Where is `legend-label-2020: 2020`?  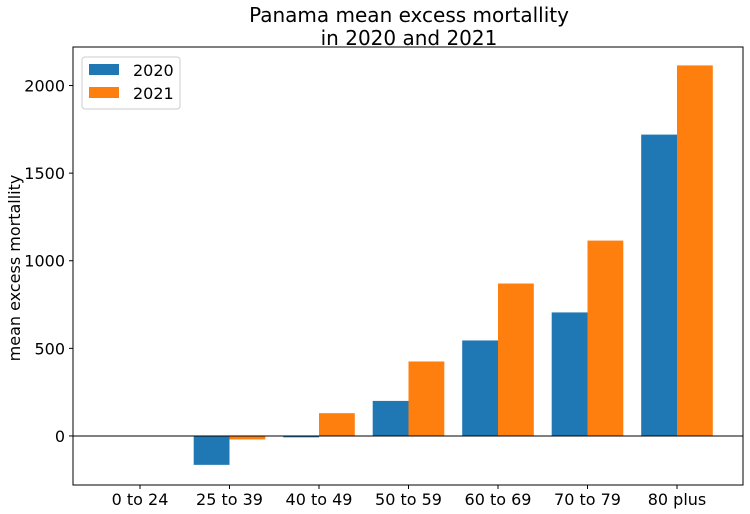 legend-label-2020: 2020 is located at coordinates (153, 70).